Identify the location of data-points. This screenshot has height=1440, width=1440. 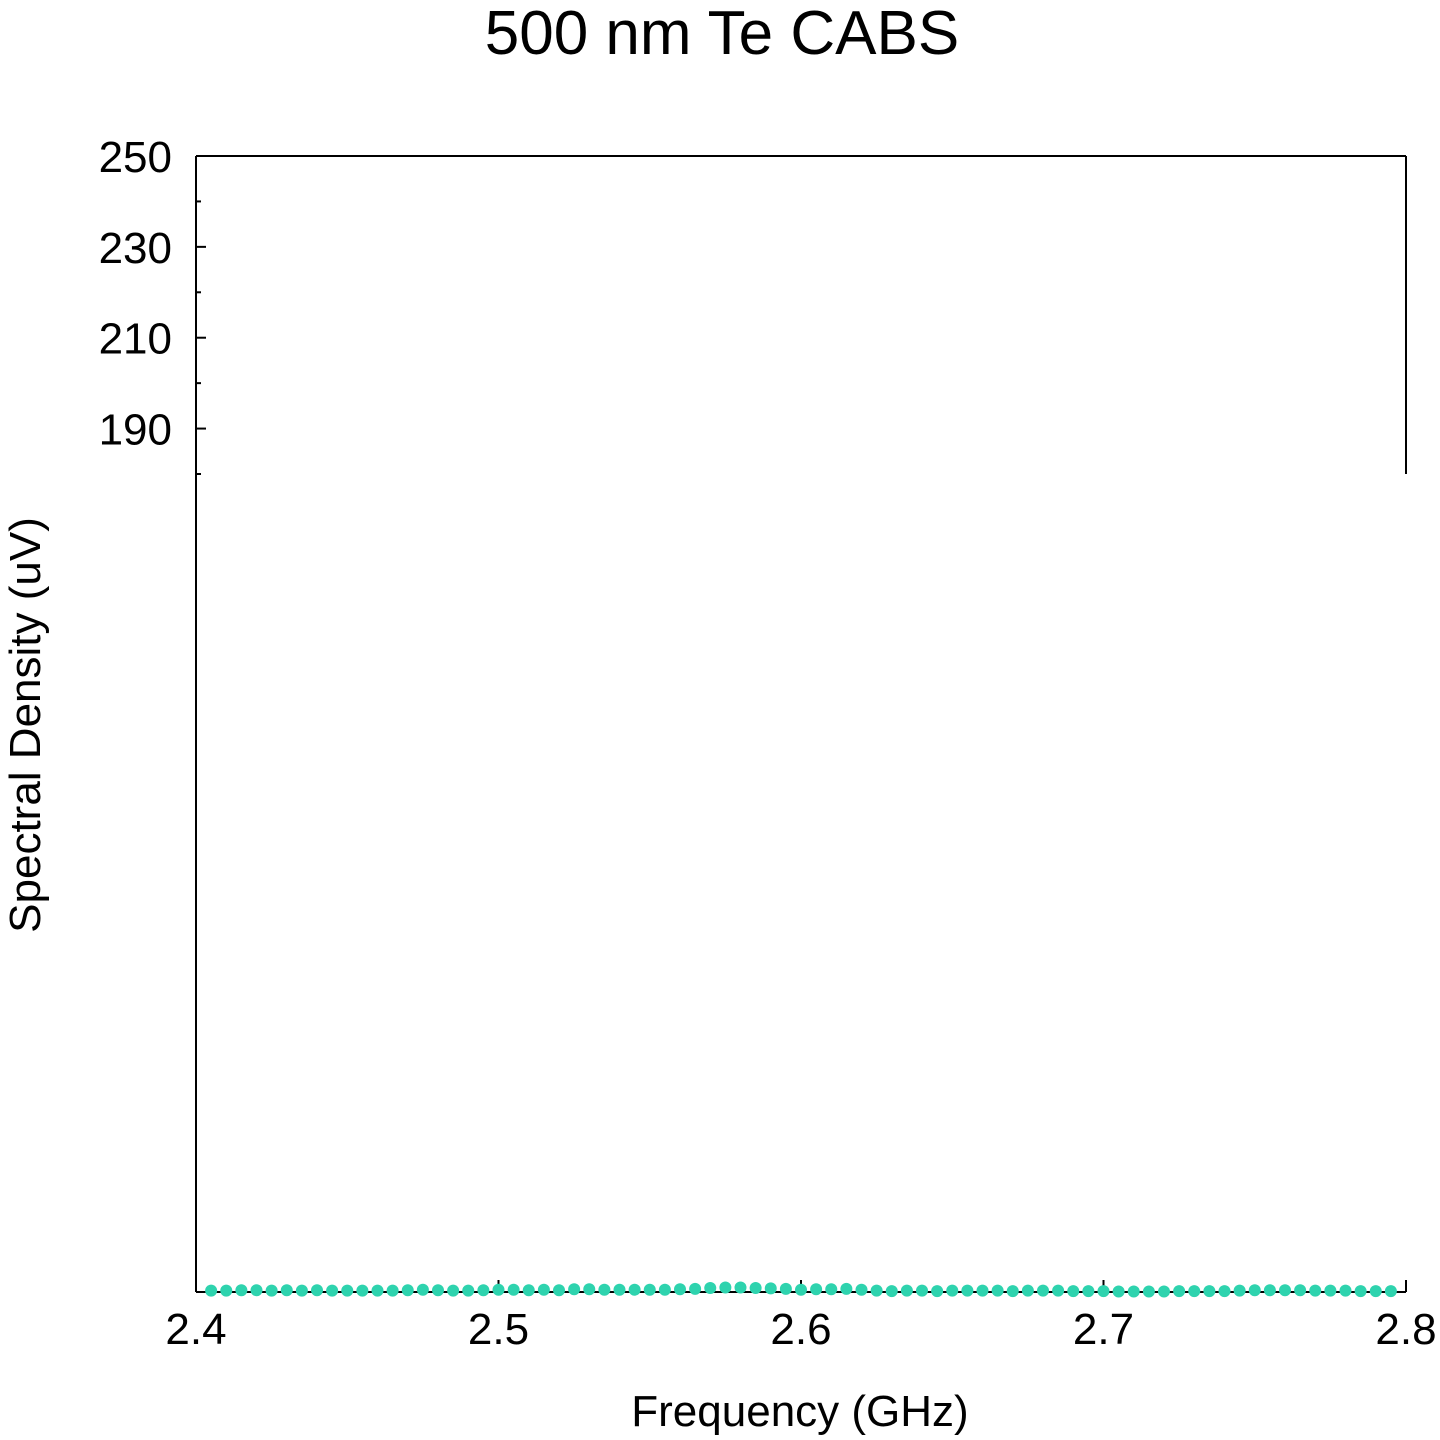
(801, 1289).